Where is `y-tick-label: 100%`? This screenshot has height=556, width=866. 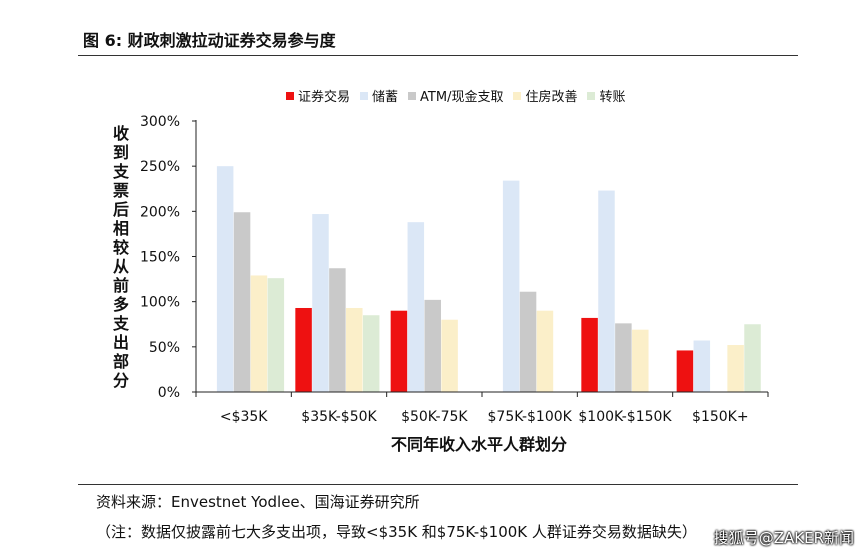
y-tick-label: 100% is located at coordinates (160, 303).